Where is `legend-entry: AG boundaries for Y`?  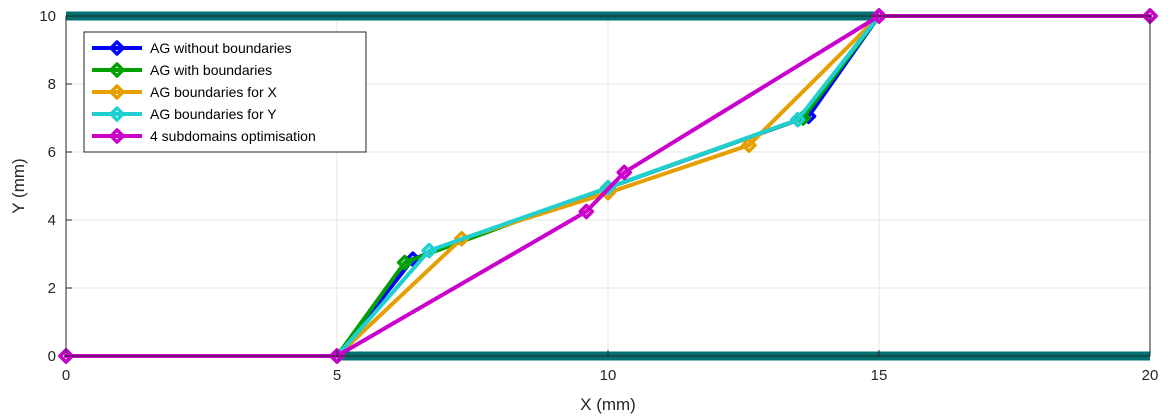 legend-entry: AG boundaries for Y is located at coordinates (184, 114).